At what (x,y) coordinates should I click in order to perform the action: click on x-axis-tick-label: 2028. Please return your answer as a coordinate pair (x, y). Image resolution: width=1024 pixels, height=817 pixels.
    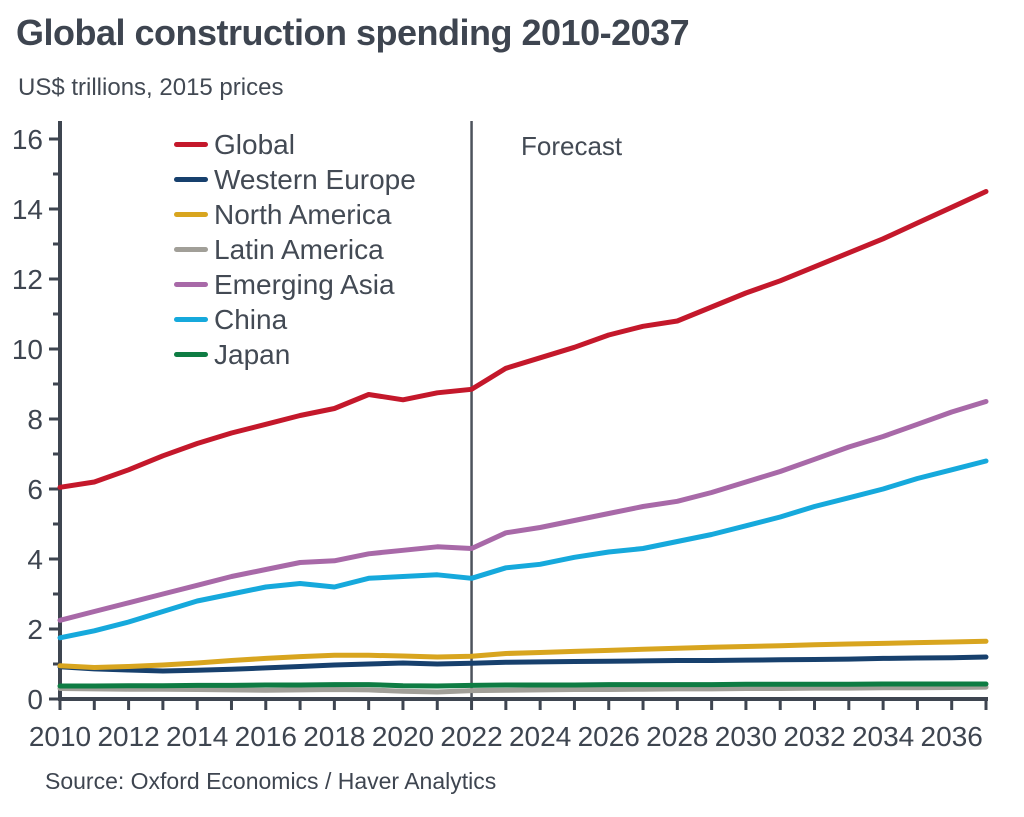
    Looking at the image, I should click on (677, 736).